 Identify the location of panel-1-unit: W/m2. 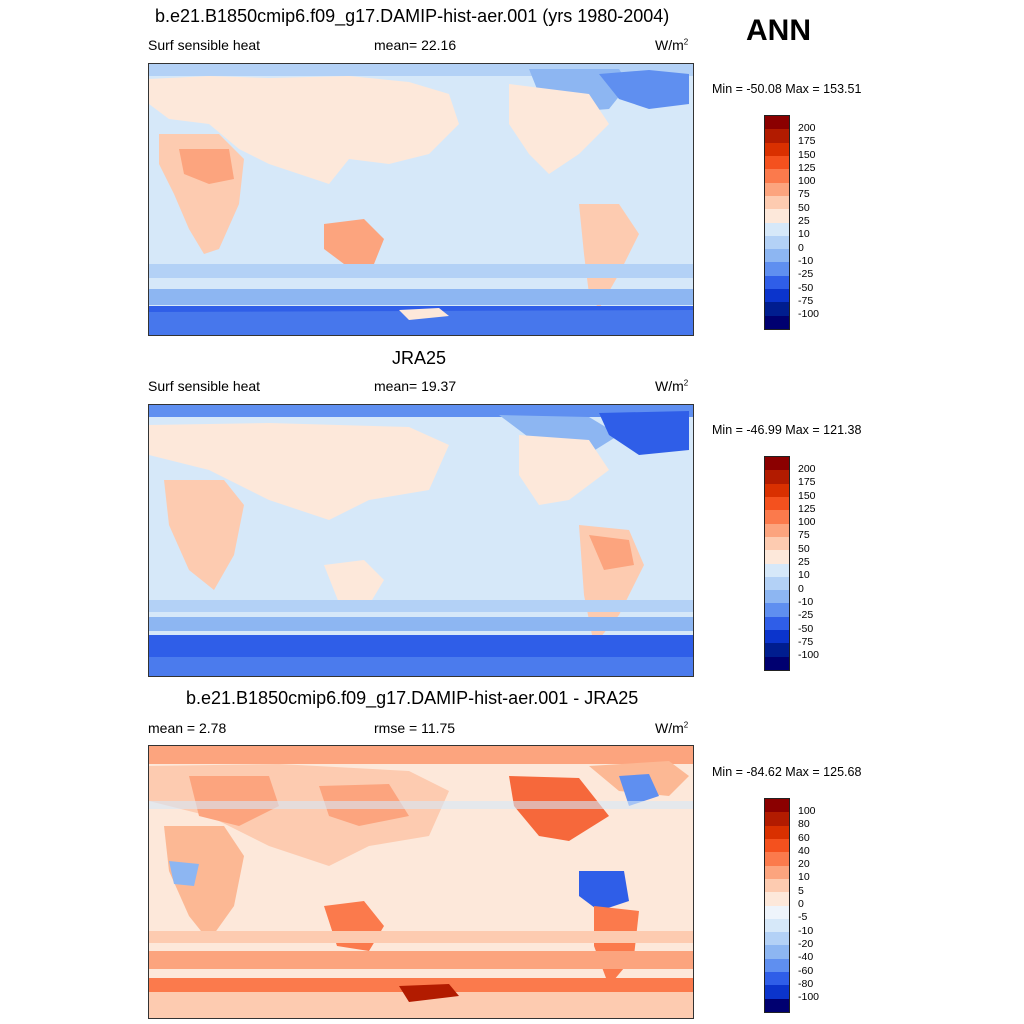
(672, 45).